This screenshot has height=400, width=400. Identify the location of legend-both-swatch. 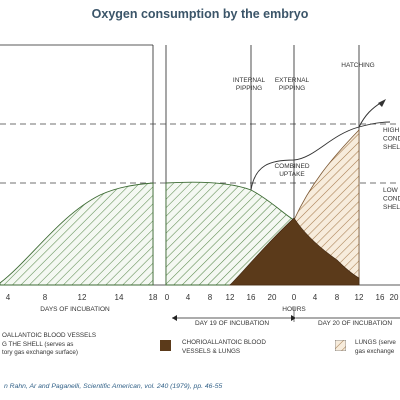
(165, 345).